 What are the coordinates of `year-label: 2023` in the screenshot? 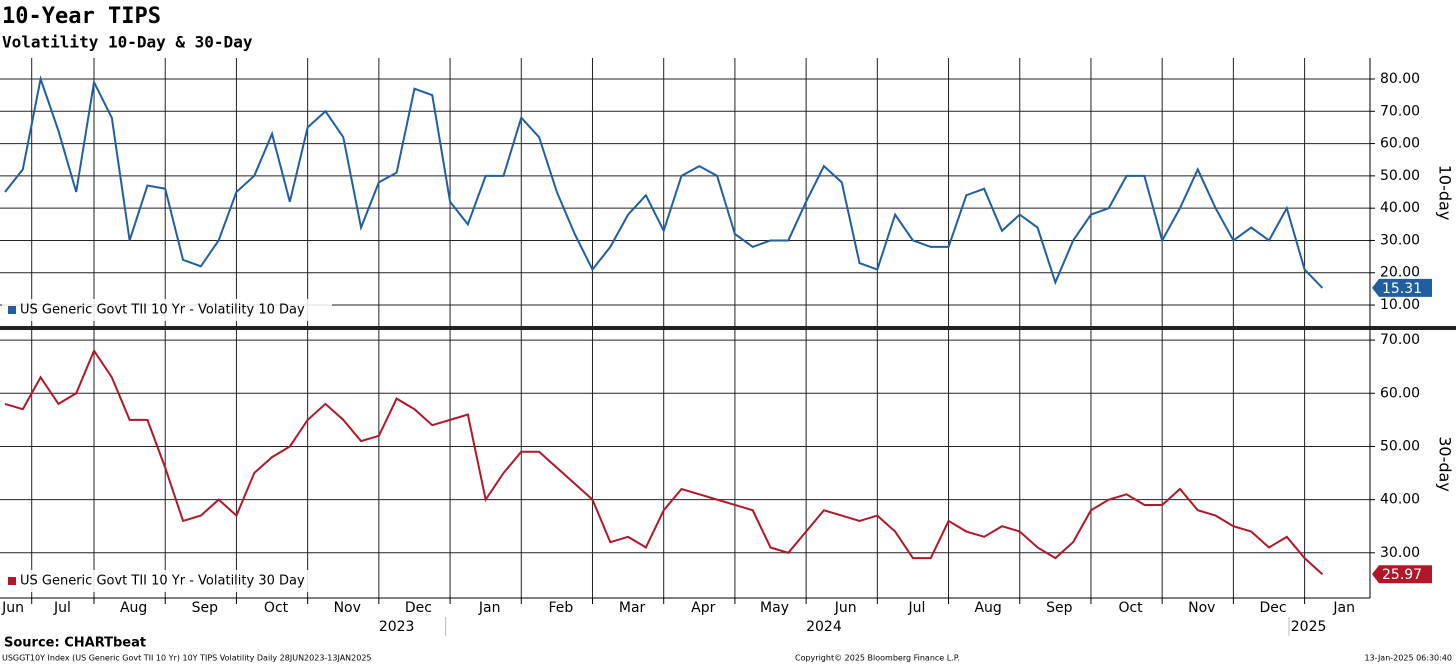 It's located at (397, 627).